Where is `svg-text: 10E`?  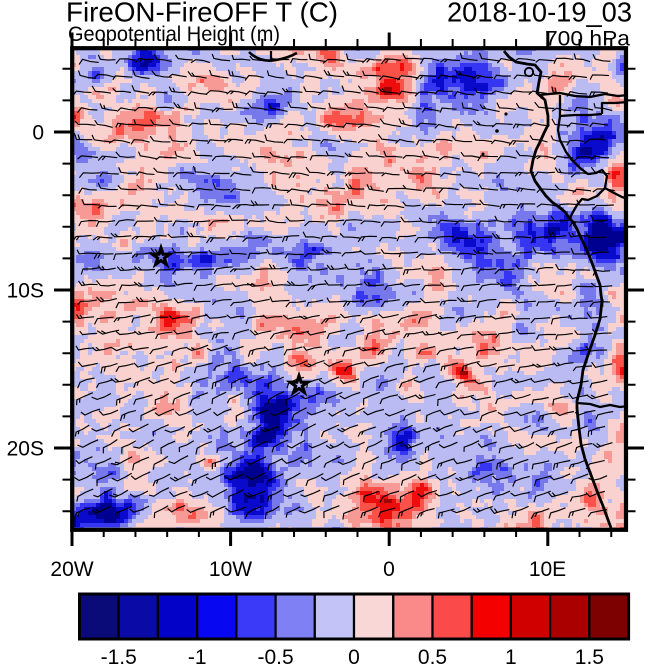
svg-text: 10E is located at coordinates (547, 569).